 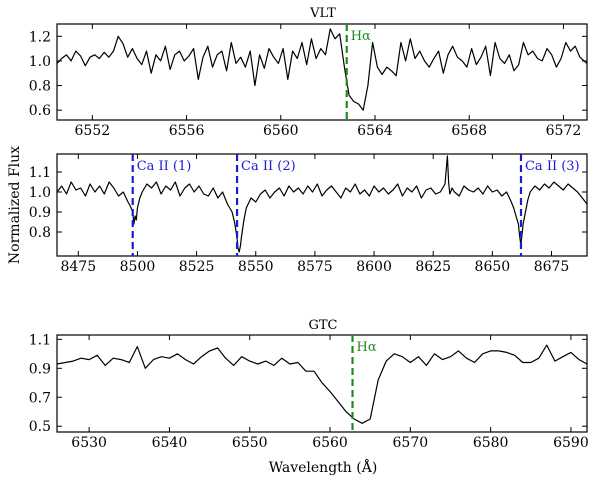 I want to click on marker-label: Ca II (2), so click(x=268, y=166).